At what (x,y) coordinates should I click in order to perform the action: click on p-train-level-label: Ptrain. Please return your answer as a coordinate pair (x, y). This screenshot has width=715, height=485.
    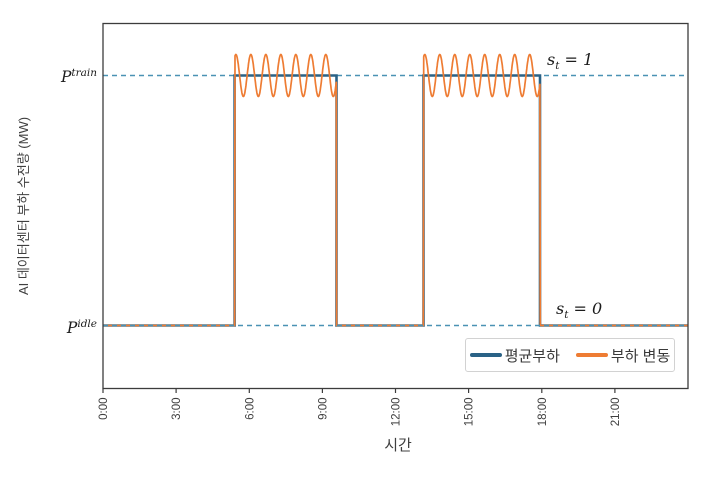
    Looking at the image, I should click on (79, 75).